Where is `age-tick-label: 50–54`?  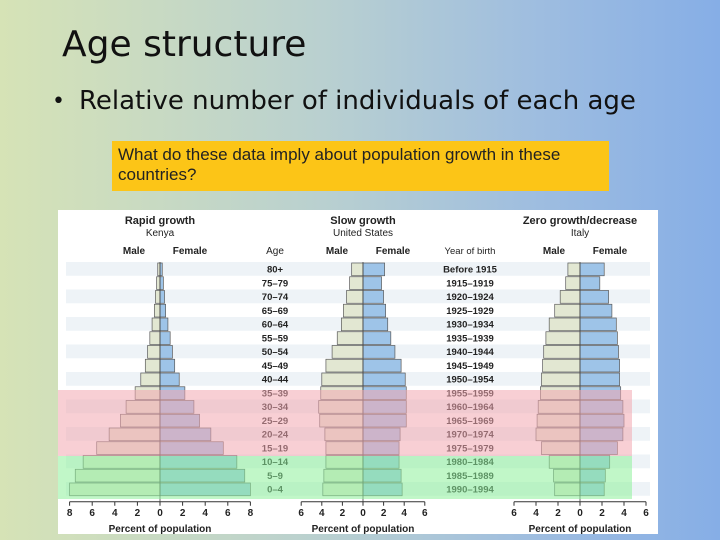
age-tick-label: 50–54 is located at coordinates (275, 352).